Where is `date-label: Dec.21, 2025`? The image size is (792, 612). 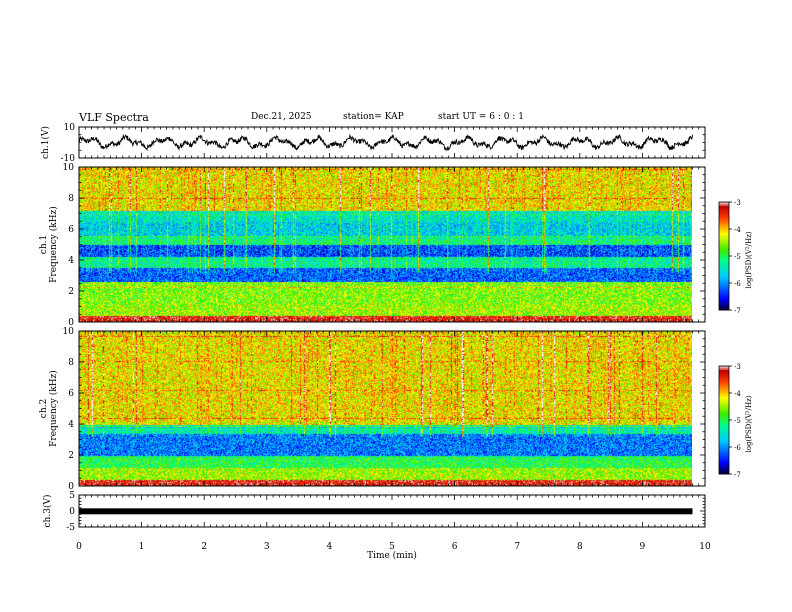 date-label: Dec.21, 2025 is located at coordinates (281, 117).